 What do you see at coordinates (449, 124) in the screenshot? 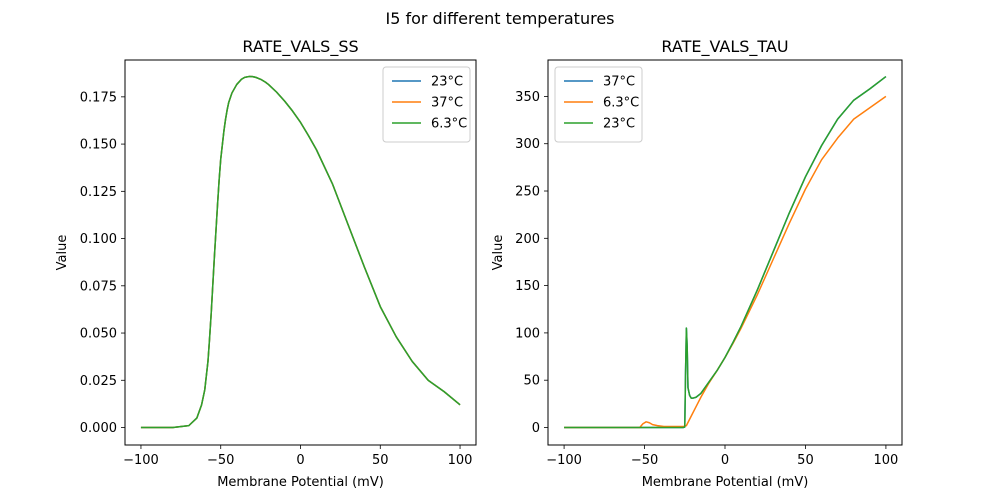
I see `legend-label-2: 6.3°C` at bounding box center [449, 124].